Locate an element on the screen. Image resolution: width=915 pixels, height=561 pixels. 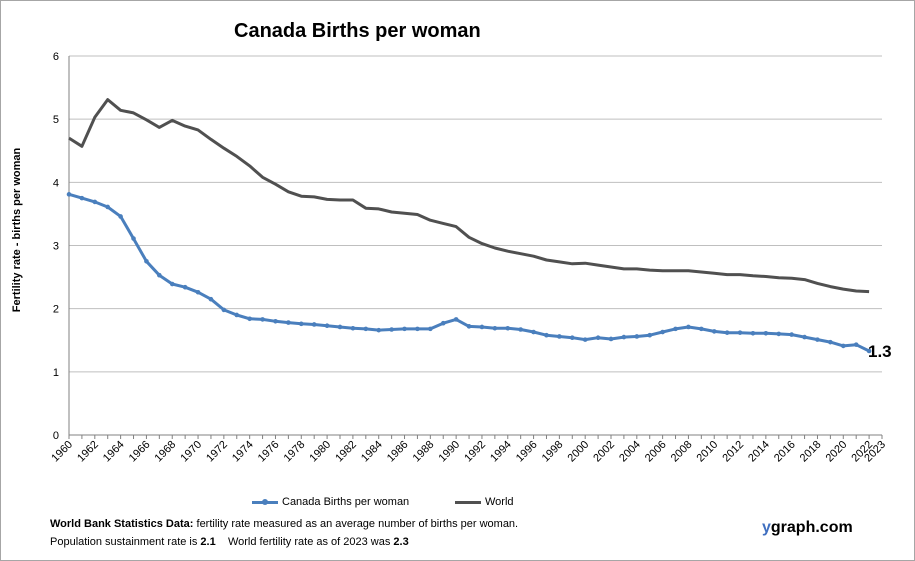
legend-label-canada: Canada Births per woman is located at coordinates (346, 502).